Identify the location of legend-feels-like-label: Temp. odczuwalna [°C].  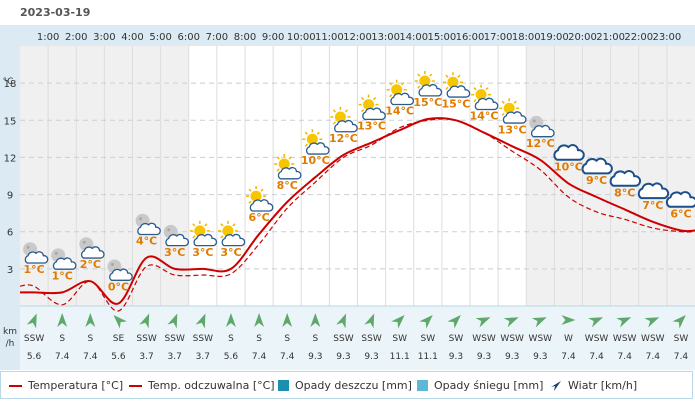
(211, 385).